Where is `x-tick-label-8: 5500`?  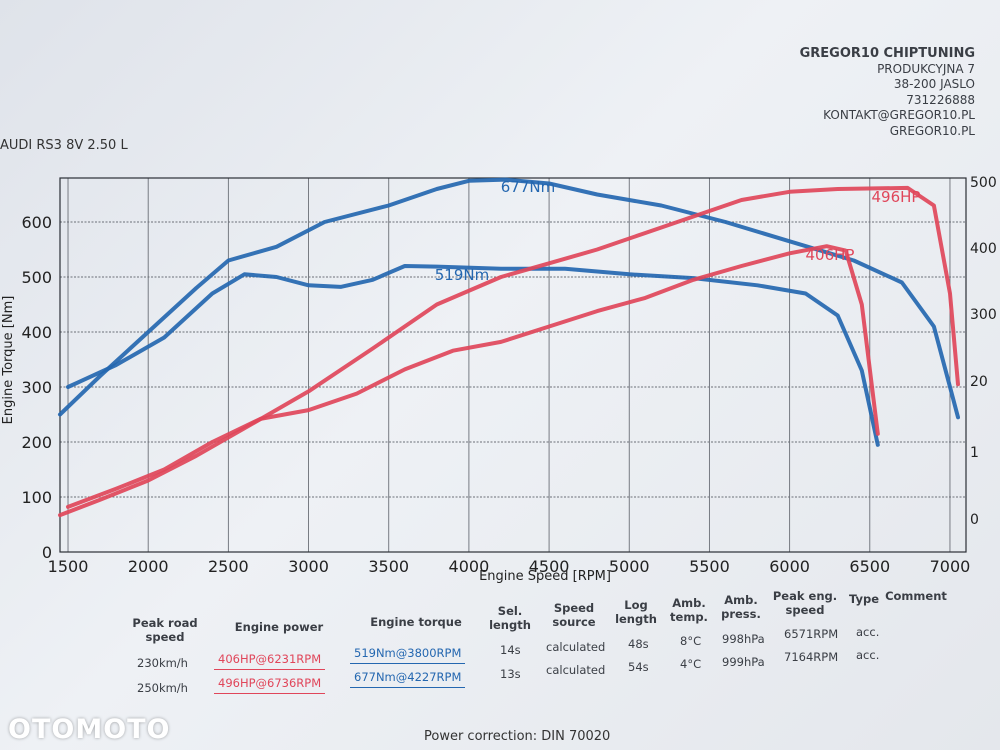 x-tick-label-8: 5500 is located at coordinates (709, 566).